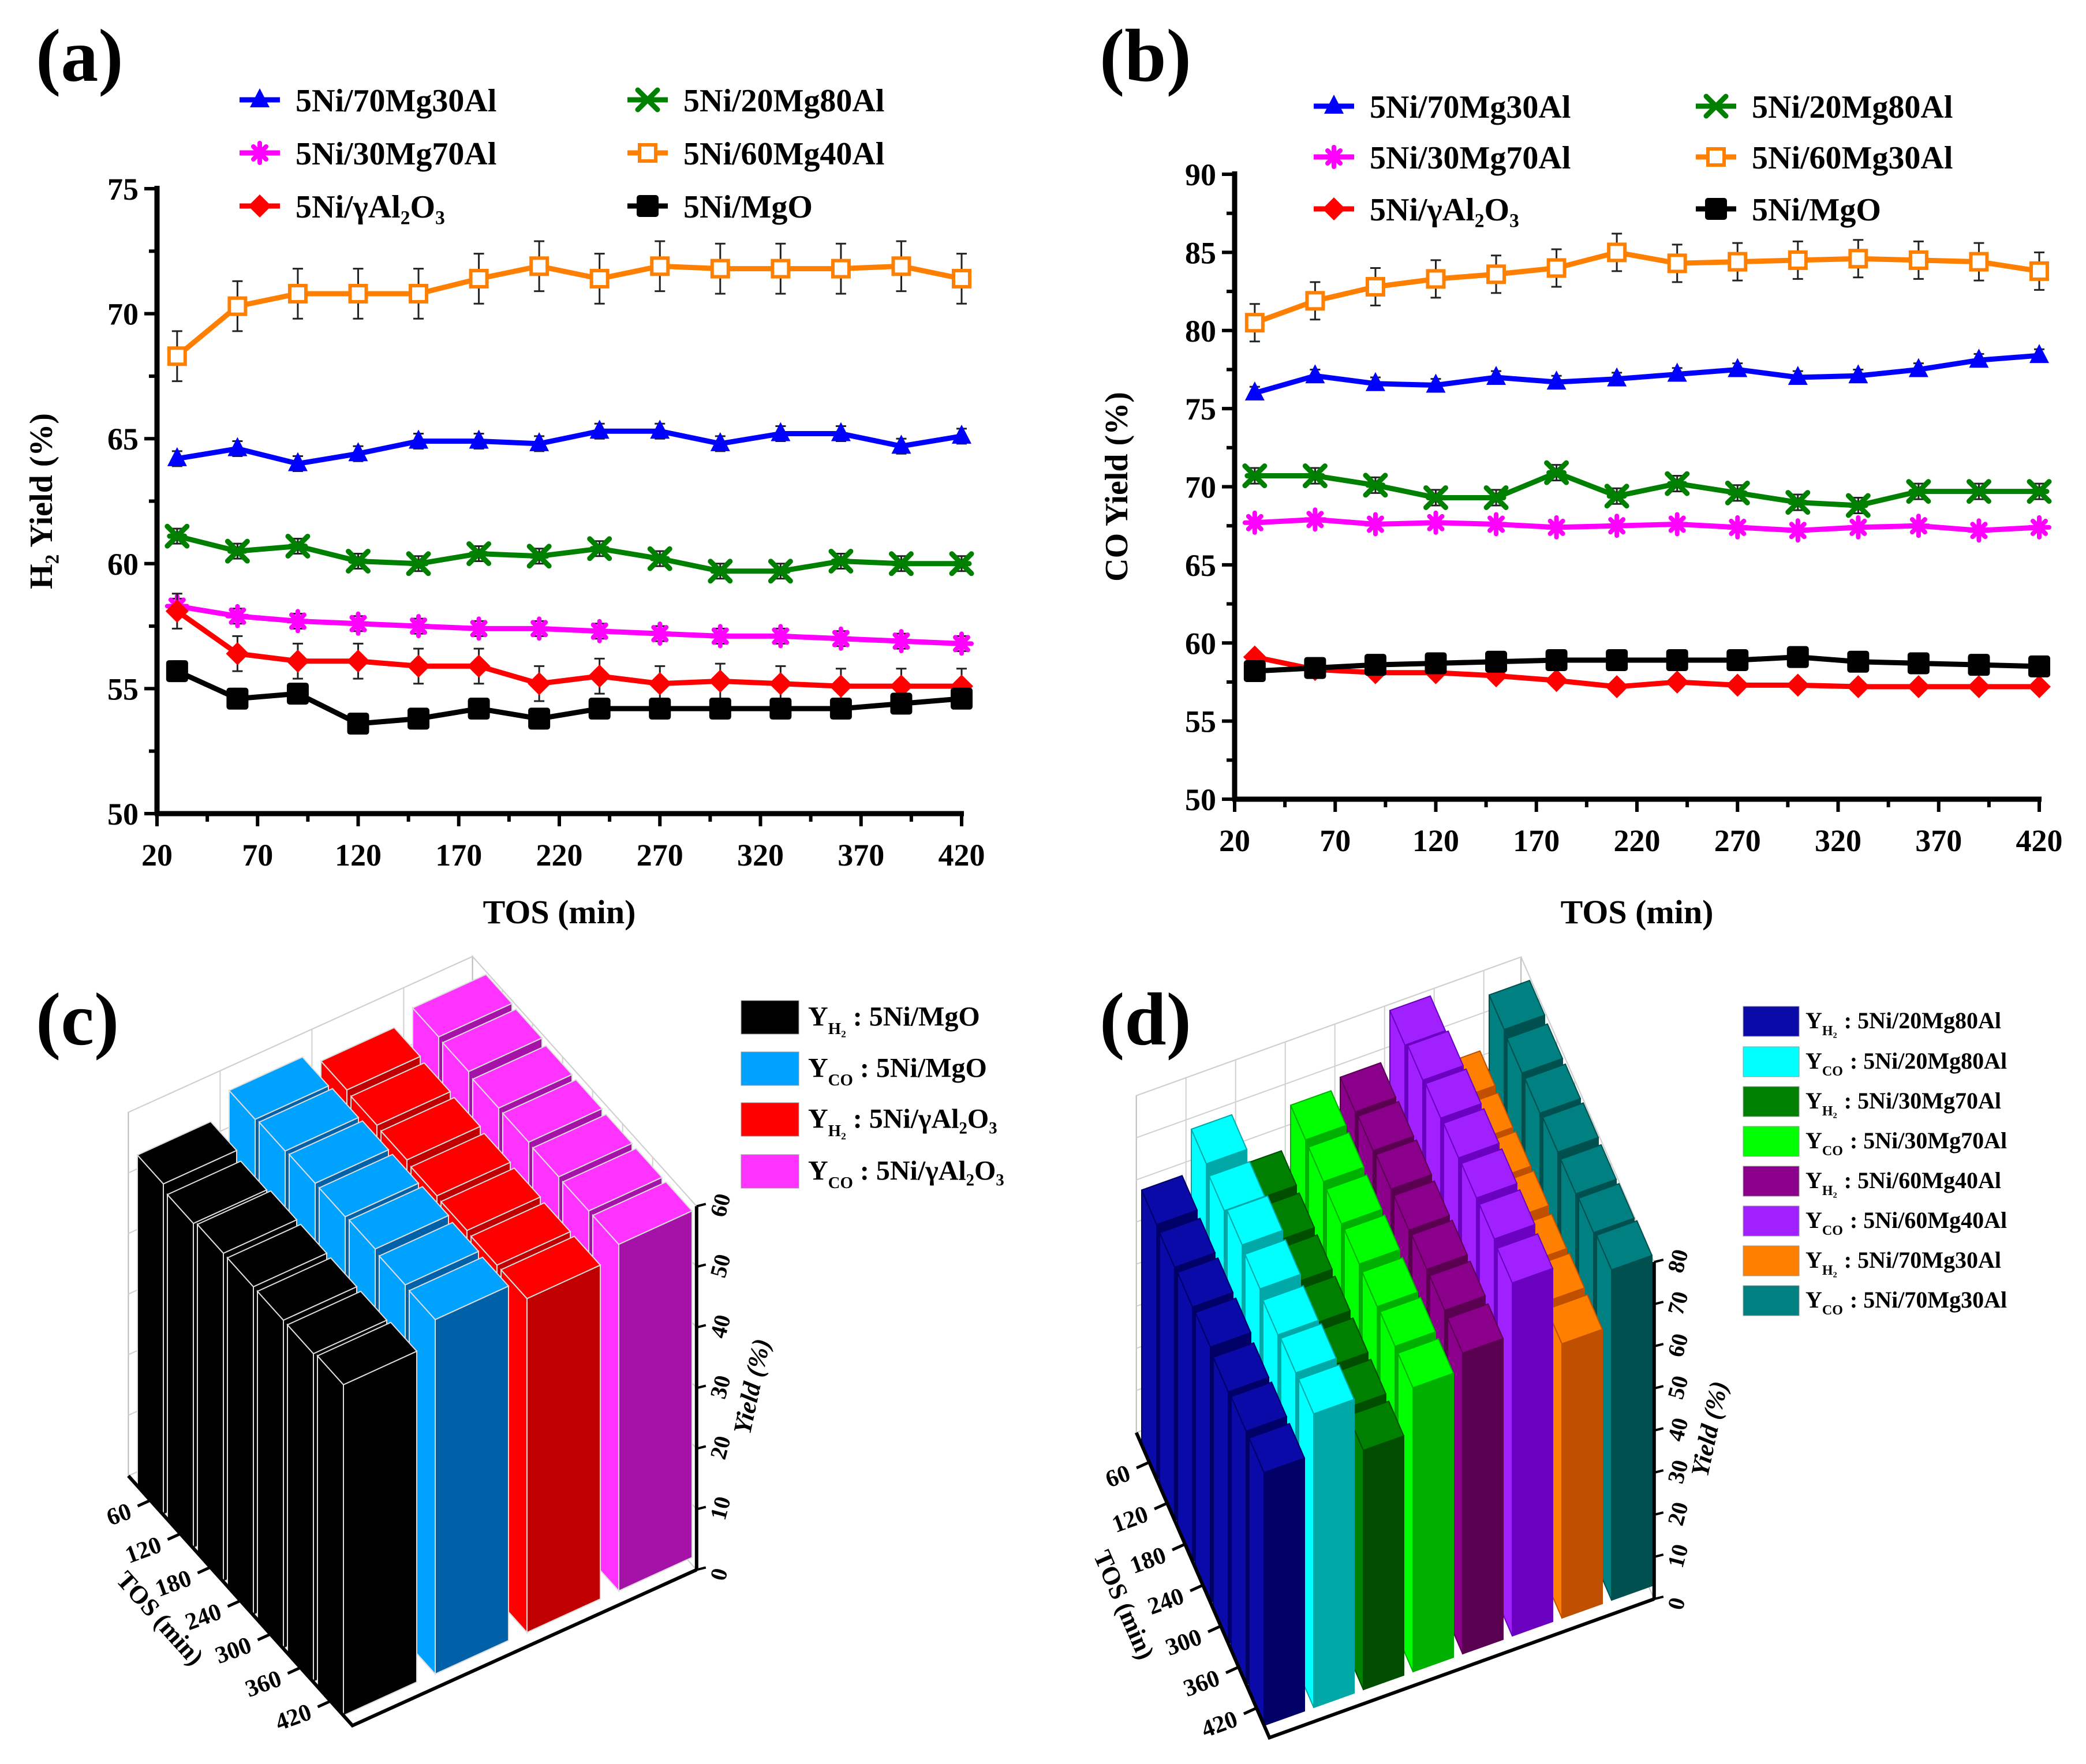 This screenshot has width=2086, height=1764. I want to click on legend-label: YH₂: 5Ni/MgO, so click(894, 1019).